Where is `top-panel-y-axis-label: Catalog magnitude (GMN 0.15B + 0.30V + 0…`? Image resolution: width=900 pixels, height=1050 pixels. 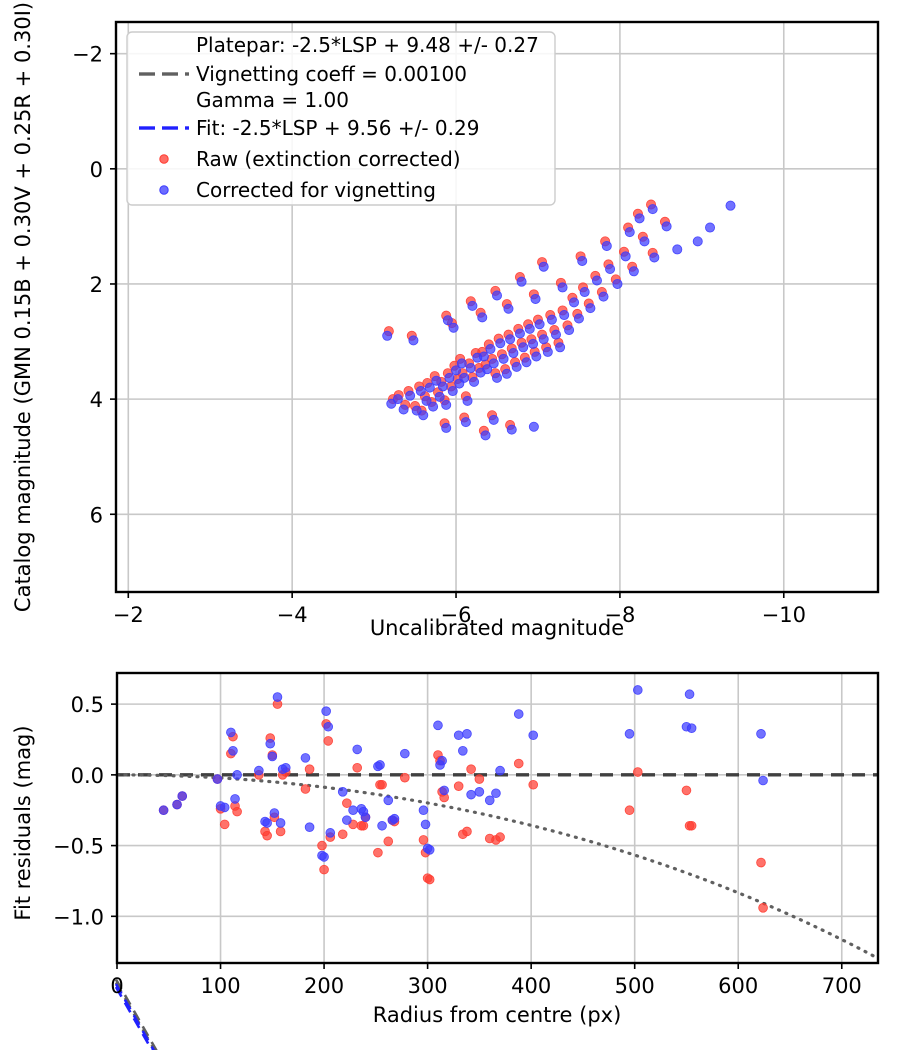
top-panel-y-axis-label: Catalog magnitude (GMN 0.15B + 0.30V + 0… is located at coordinates (23, 307).